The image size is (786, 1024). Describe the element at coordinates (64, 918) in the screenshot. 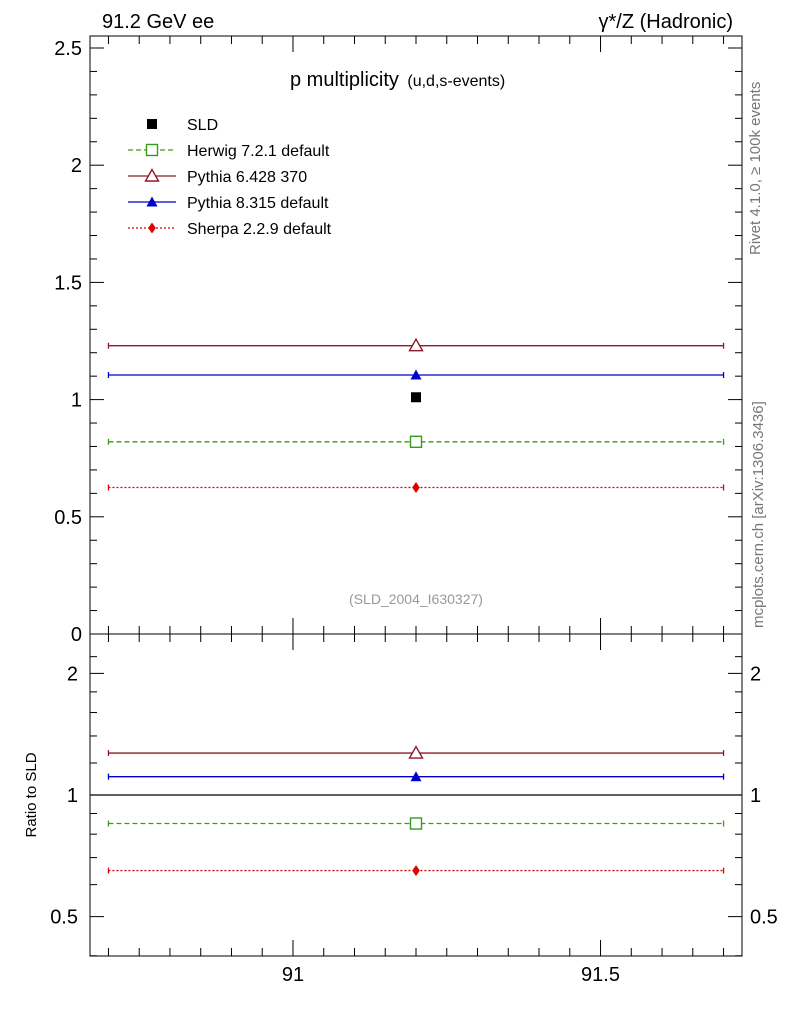

I see `ratio-y-tick-label: 0.5` at that location.